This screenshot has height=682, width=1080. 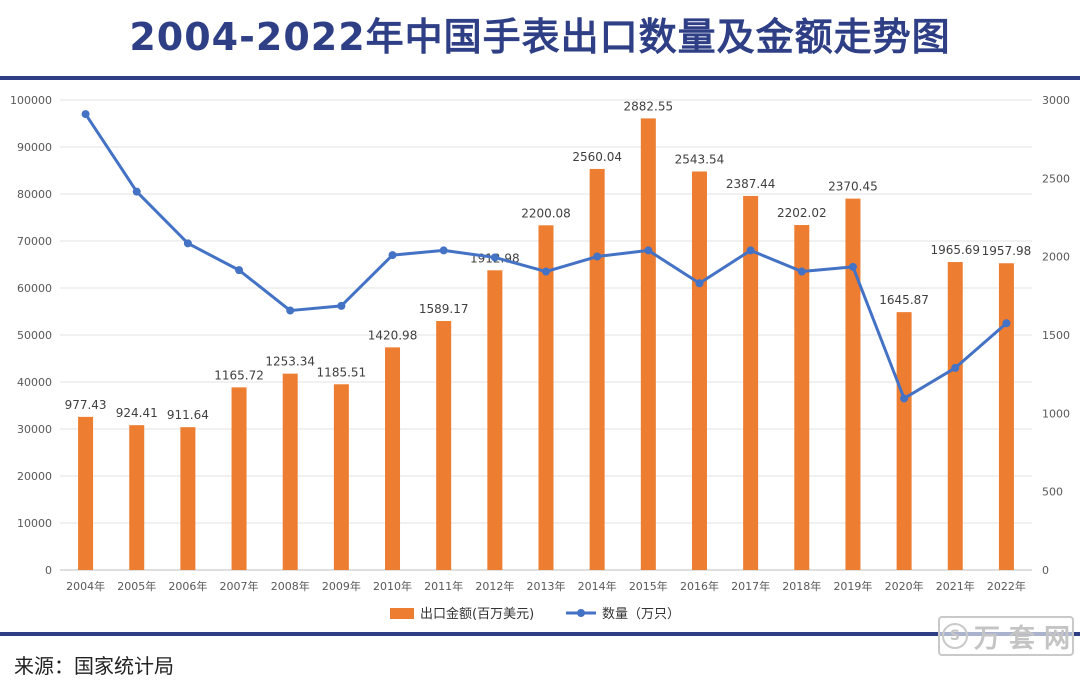 I want to click on bar-data-label: 1645.87, so click(x=904, y=300).